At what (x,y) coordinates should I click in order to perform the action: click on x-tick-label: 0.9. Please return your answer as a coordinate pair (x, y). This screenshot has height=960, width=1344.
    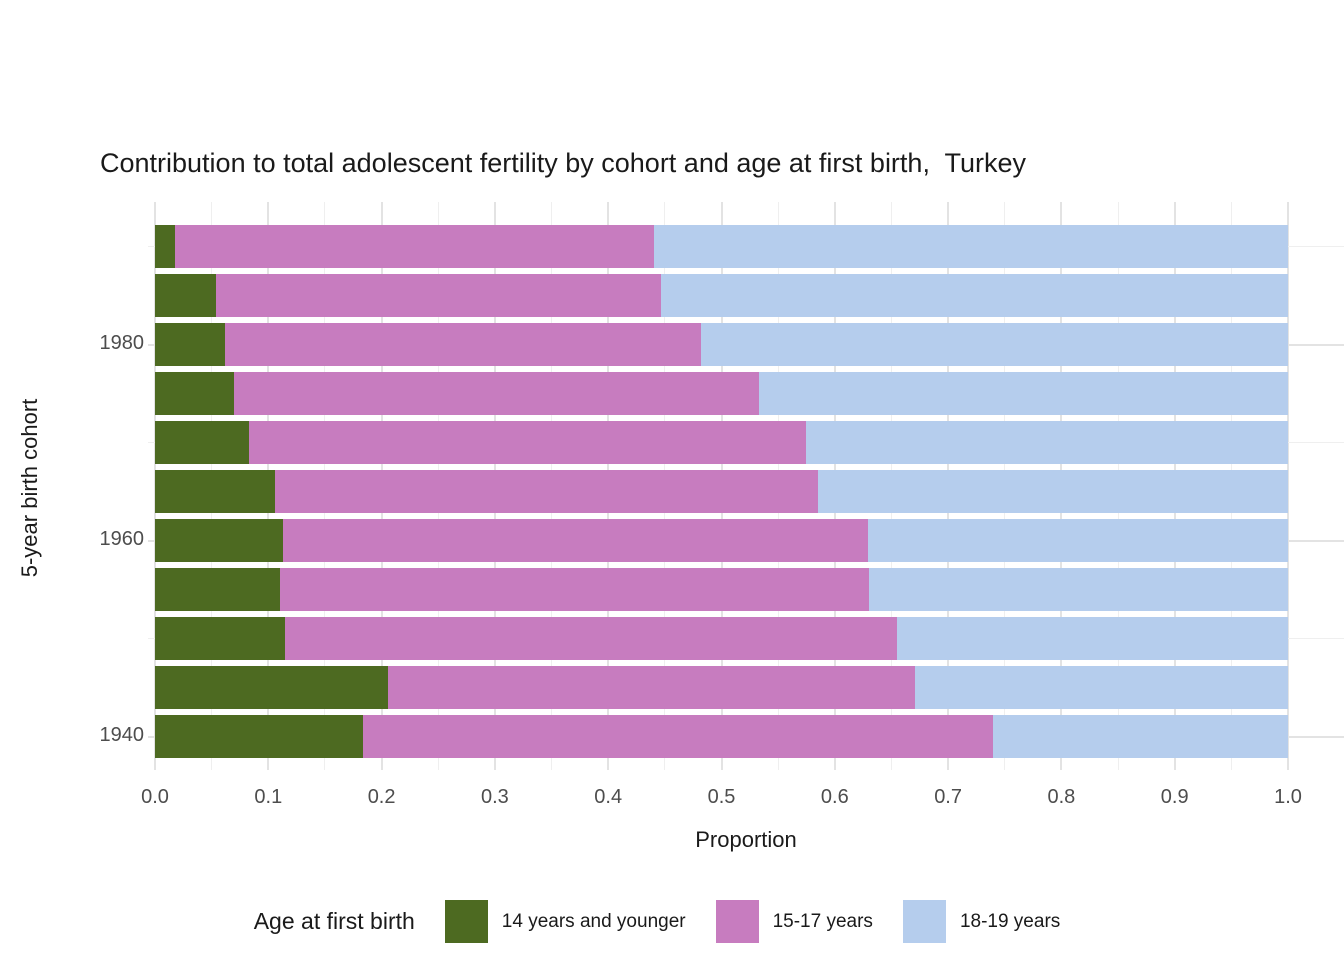
    Looking at the image, I should click on (1174, 797).